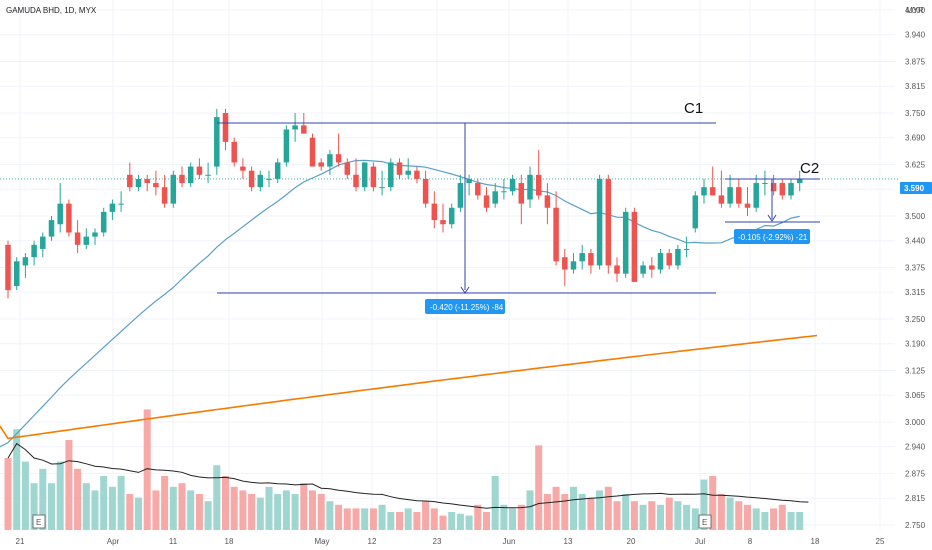  I want to click on volume-ma-line, so click(408, 475).